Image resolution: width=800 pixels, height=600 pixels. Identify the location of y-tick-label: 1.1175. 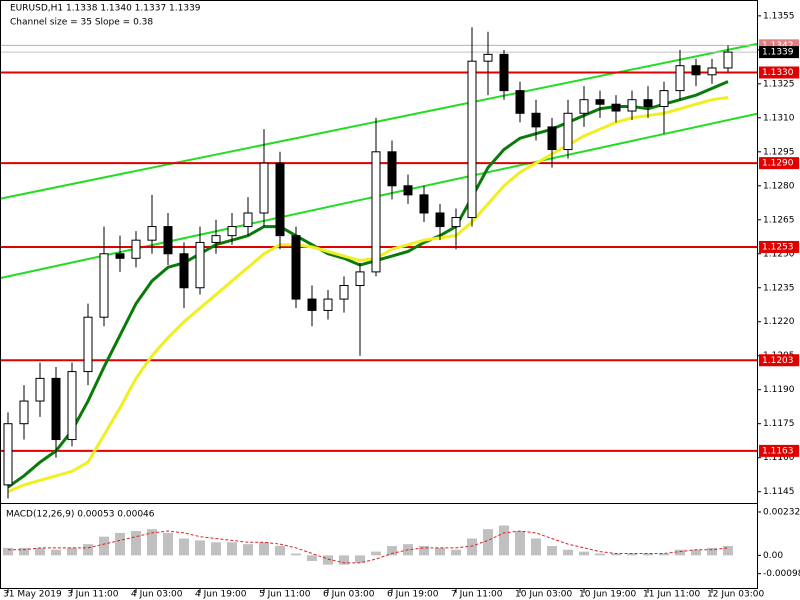
(779, 424).